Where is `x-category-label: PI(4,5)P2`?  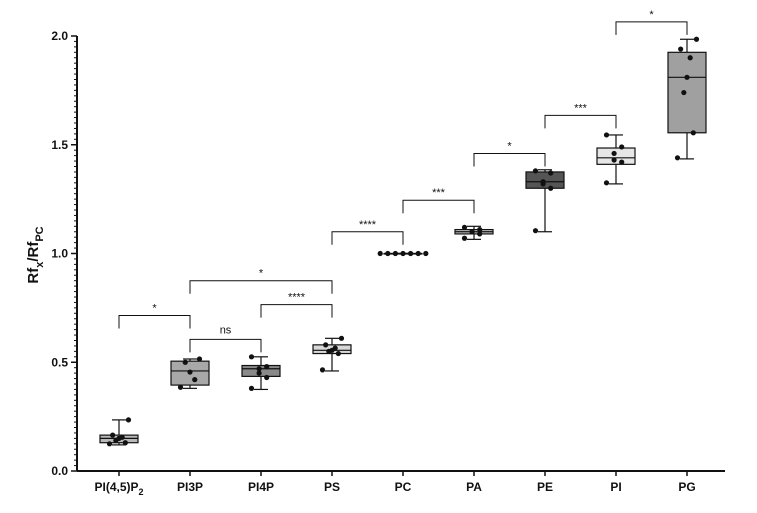
x-category-label: PI(4,5)P2 is located at coordinates (118, 488).